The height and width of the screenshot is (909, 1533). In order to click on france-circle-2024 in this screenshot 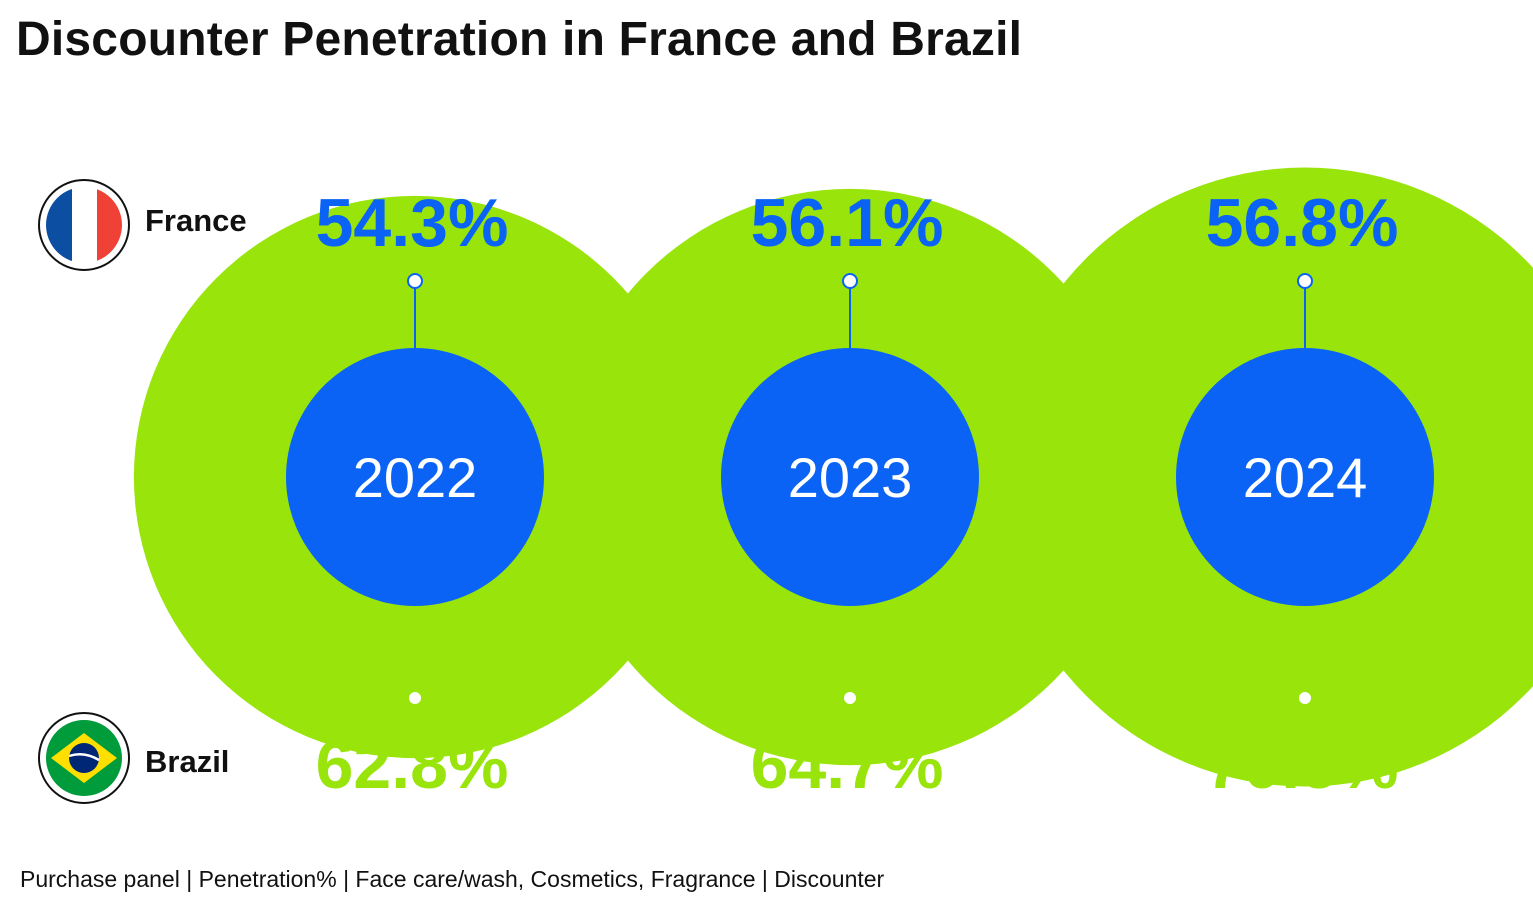, I will do `click(1305, 477)`.